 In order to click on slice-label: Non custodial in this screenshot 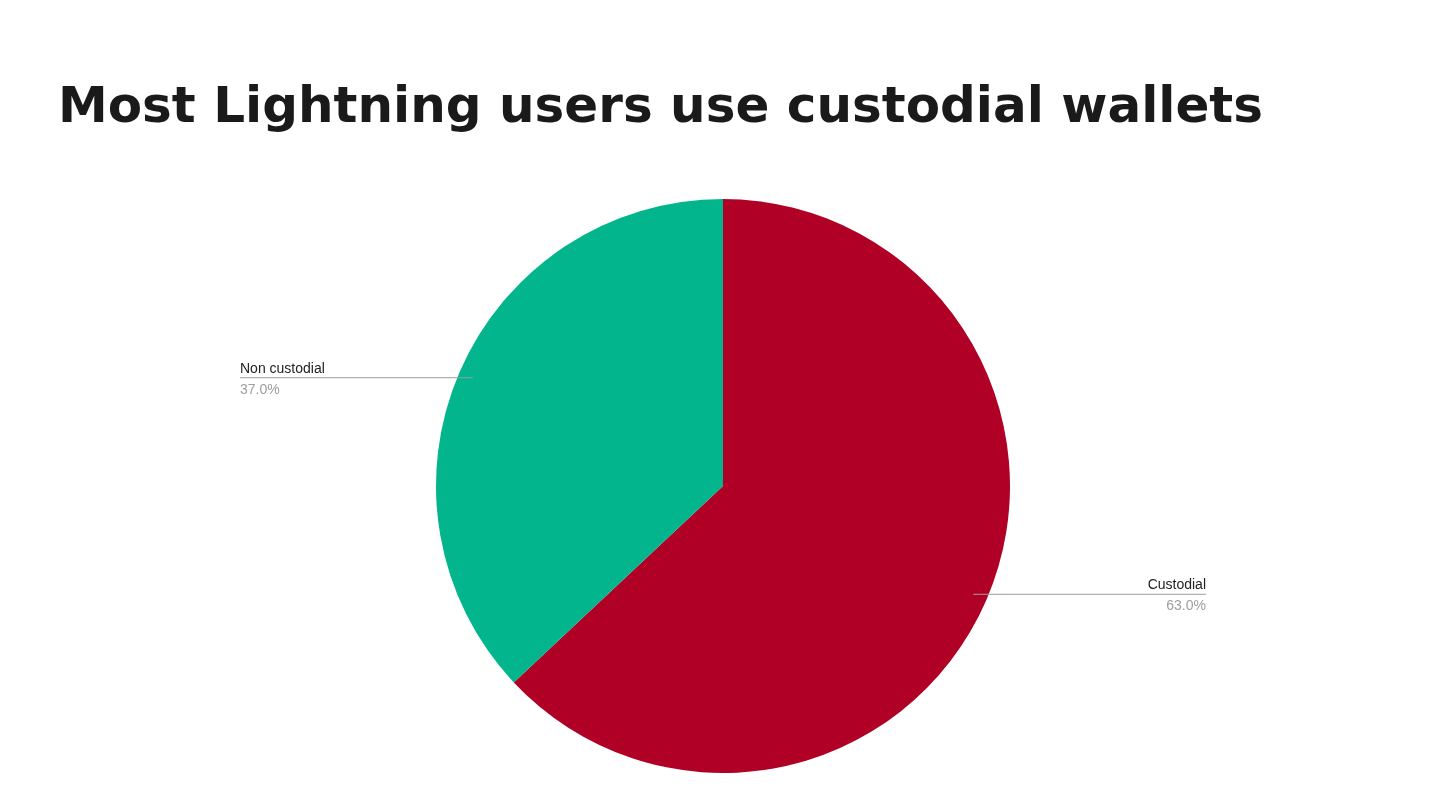, I will do `click(282, 367)`.